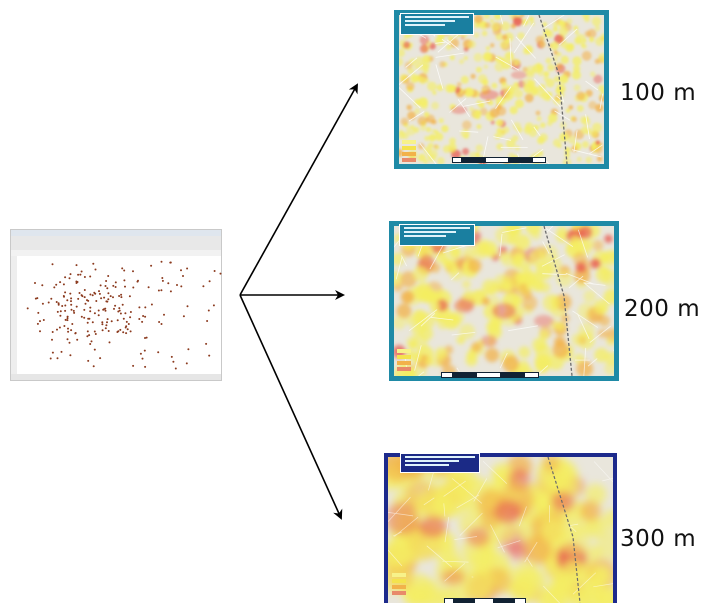 This screenshot has width=705, height=603. Describe the element at coordinates (501, 89) in the screenshot. I see `heatmap-100m` at that location.